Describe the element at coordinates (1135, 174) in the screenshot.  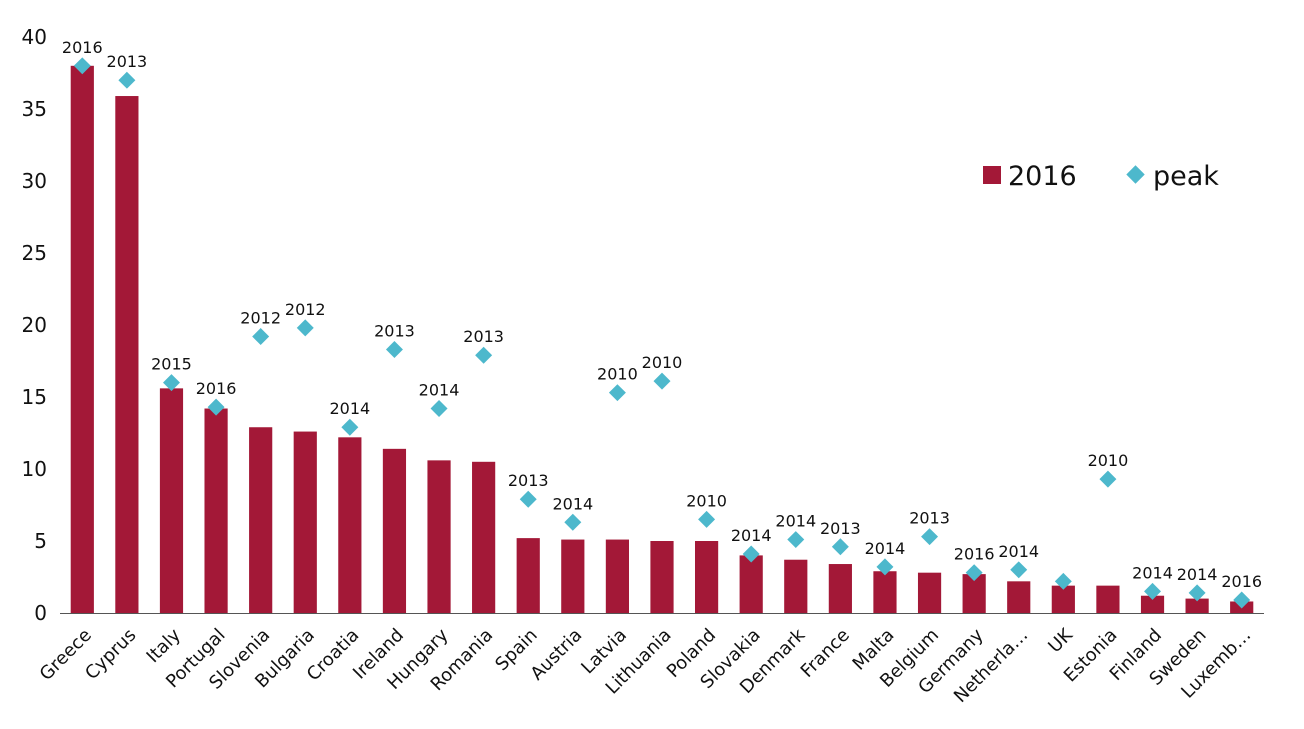
I see `legend-marker-peak` at that location.